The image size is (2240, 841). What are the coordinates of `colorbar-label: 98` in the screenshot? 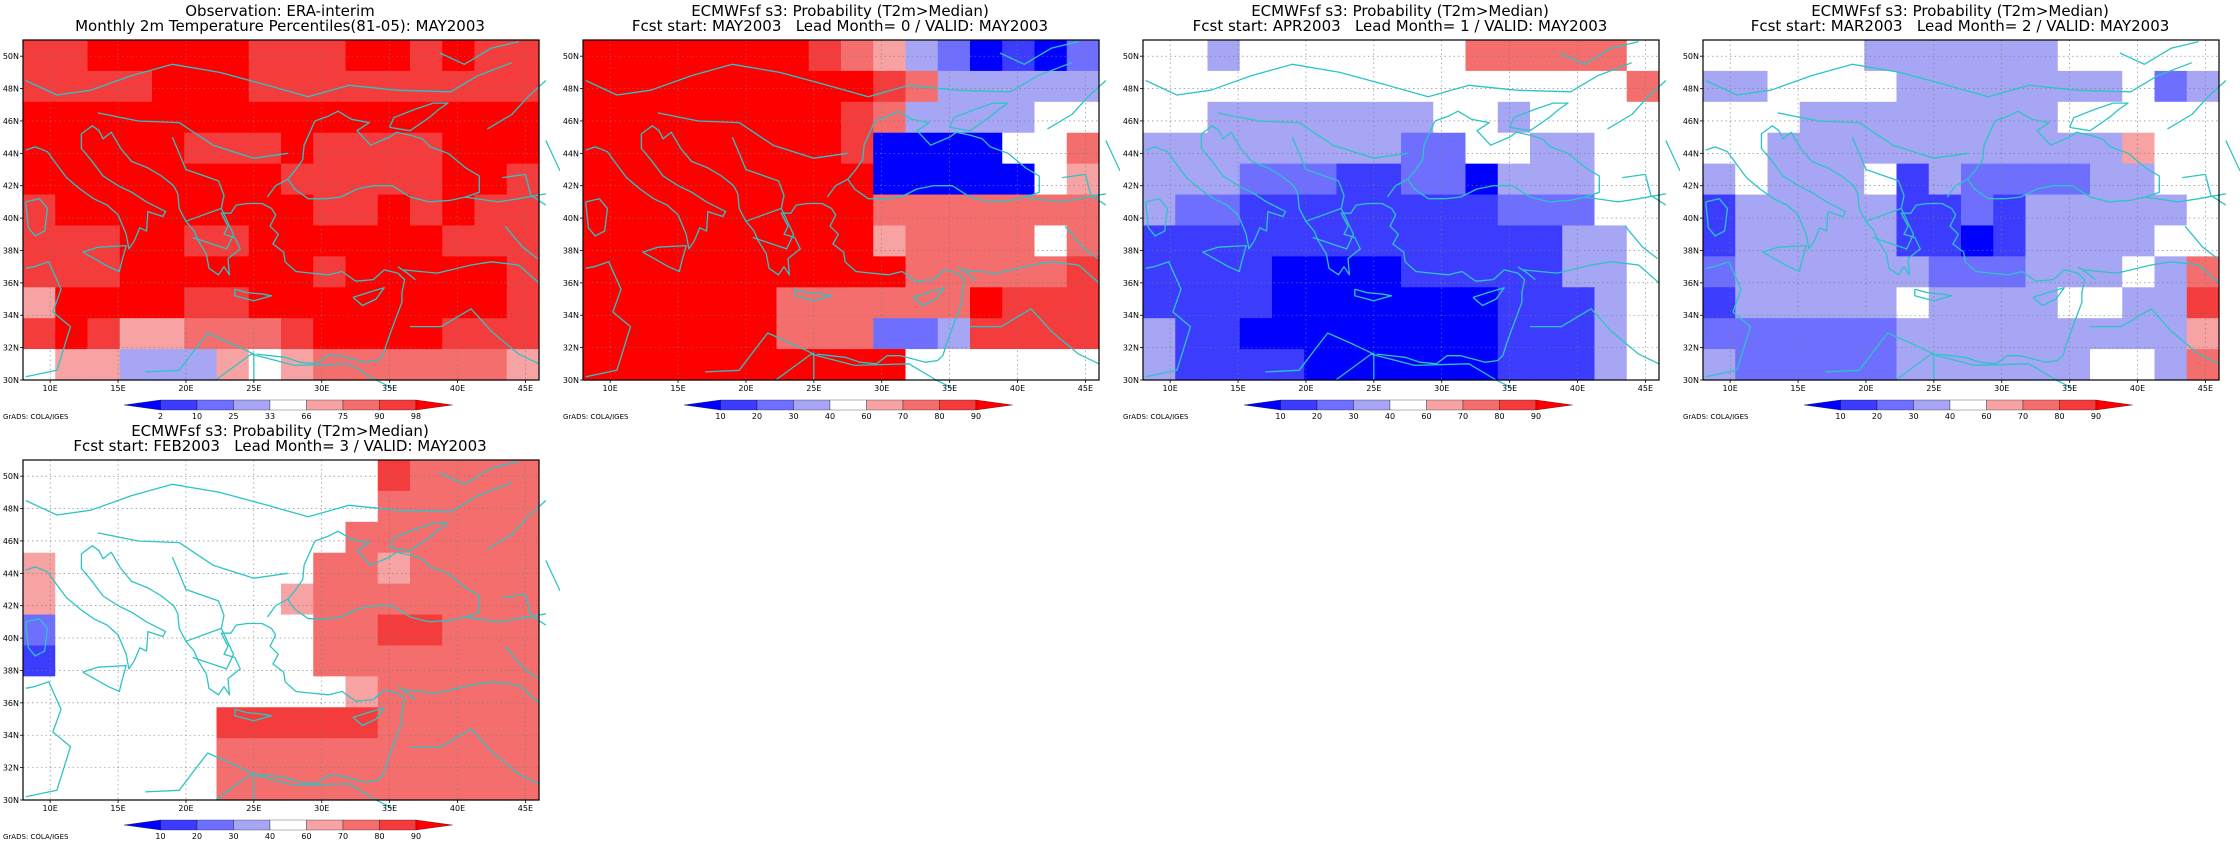 It's located at (416, 416).